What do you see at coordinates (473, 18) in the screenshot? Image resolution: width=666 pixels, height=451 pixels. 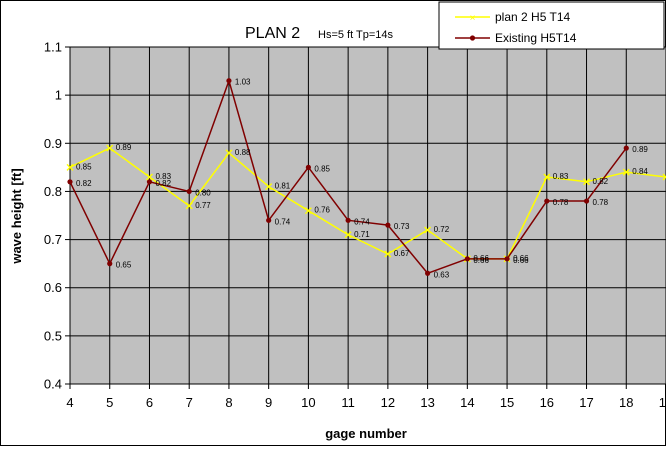 I see `legend-x-marker: ×` at bounding box center [473, 18].